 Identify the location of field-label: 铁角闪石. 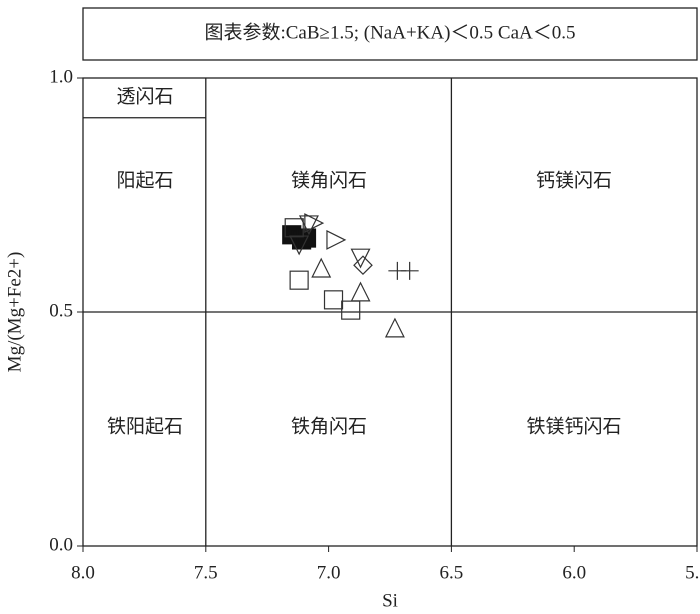
(329, 426).